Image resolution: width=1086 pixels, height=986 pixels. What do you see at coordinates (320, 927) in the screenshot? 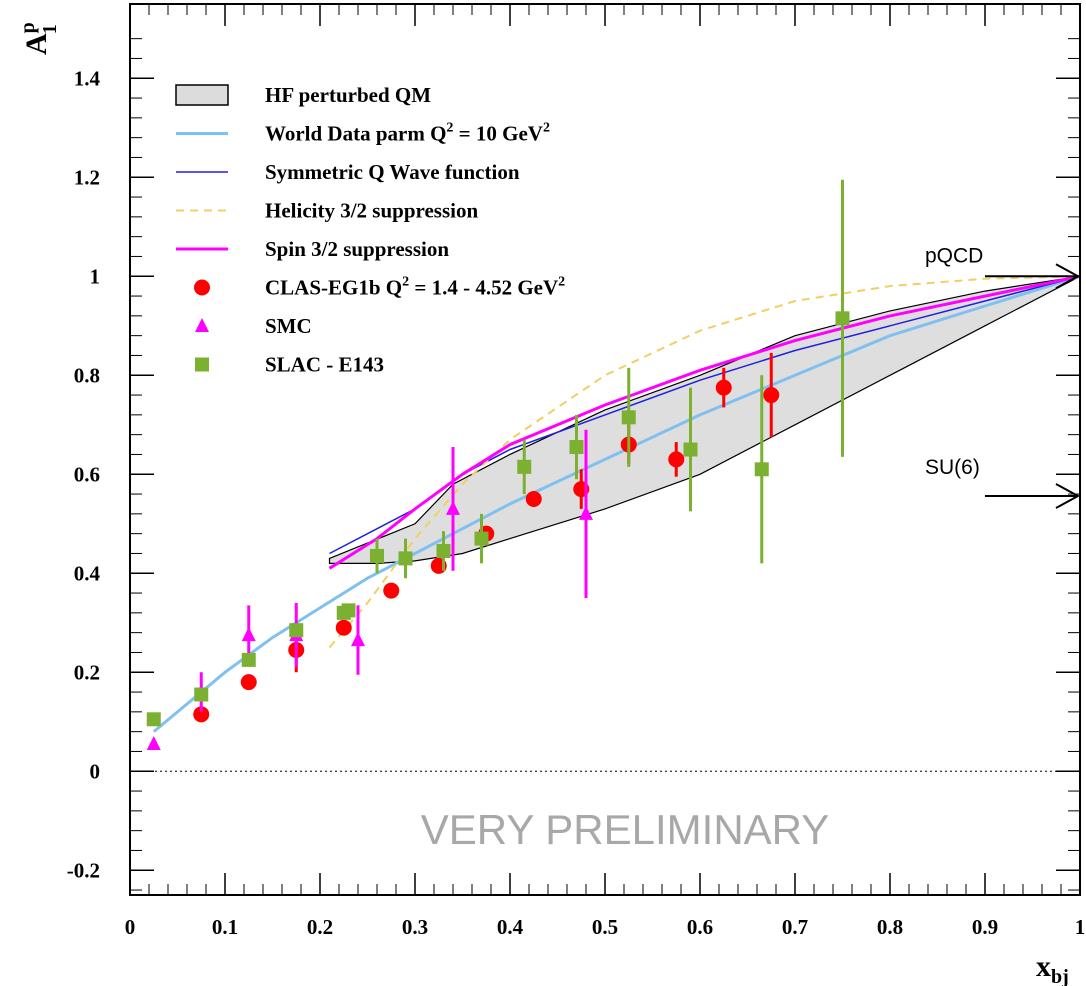
I see `x-tick-label: 0.2` at bounding box center [320, 927].